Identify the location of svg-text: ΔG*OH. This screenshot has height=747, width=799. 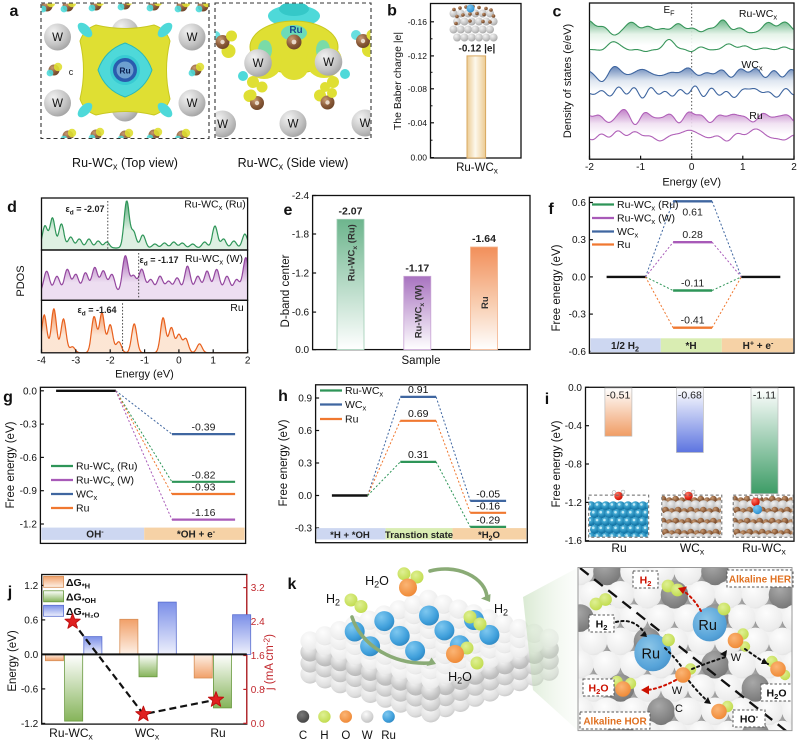
(81, 598).